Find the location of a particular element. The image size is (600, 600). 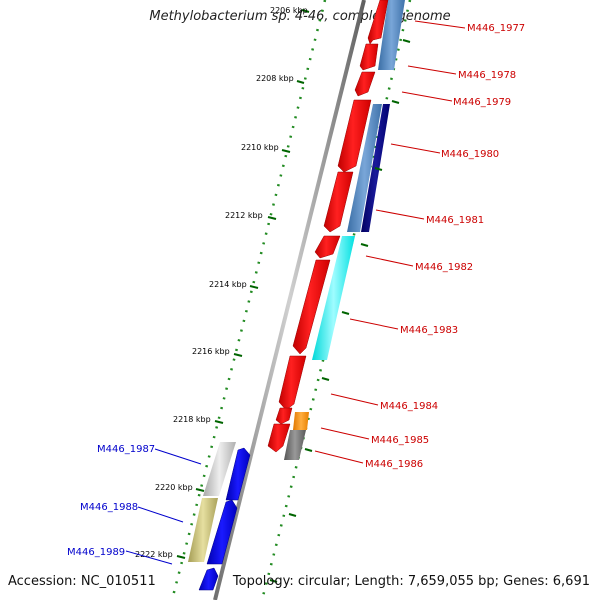

cds-arrow-m446-1984 is located at coordinates (284, 416).